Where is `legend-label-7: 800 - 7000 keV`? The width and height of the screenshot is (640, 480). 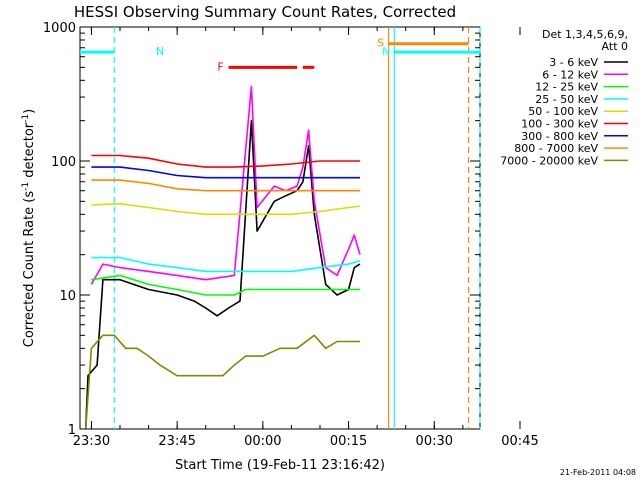
legend-label-7: 800 - 7000 keV is located at coordinates (556, 148).